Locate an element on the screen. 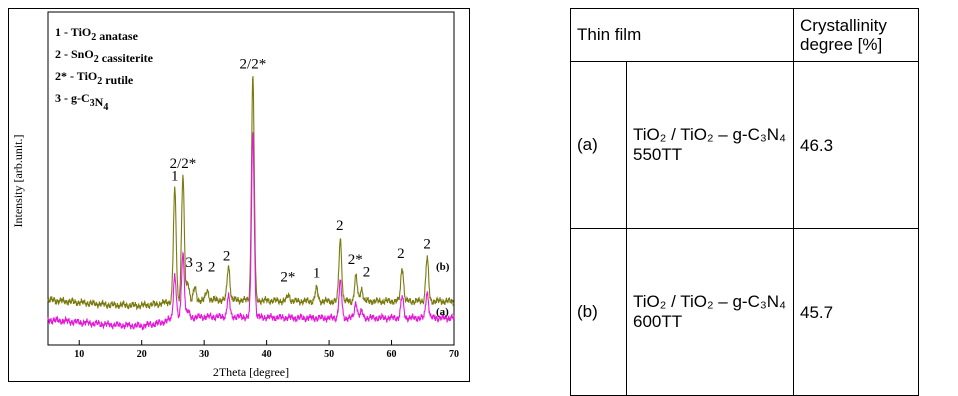 Image resolution: width=958 pixels, height=396 pixels. x-axis-title: 2Theta [degree] is located at coordinates (251, 372).